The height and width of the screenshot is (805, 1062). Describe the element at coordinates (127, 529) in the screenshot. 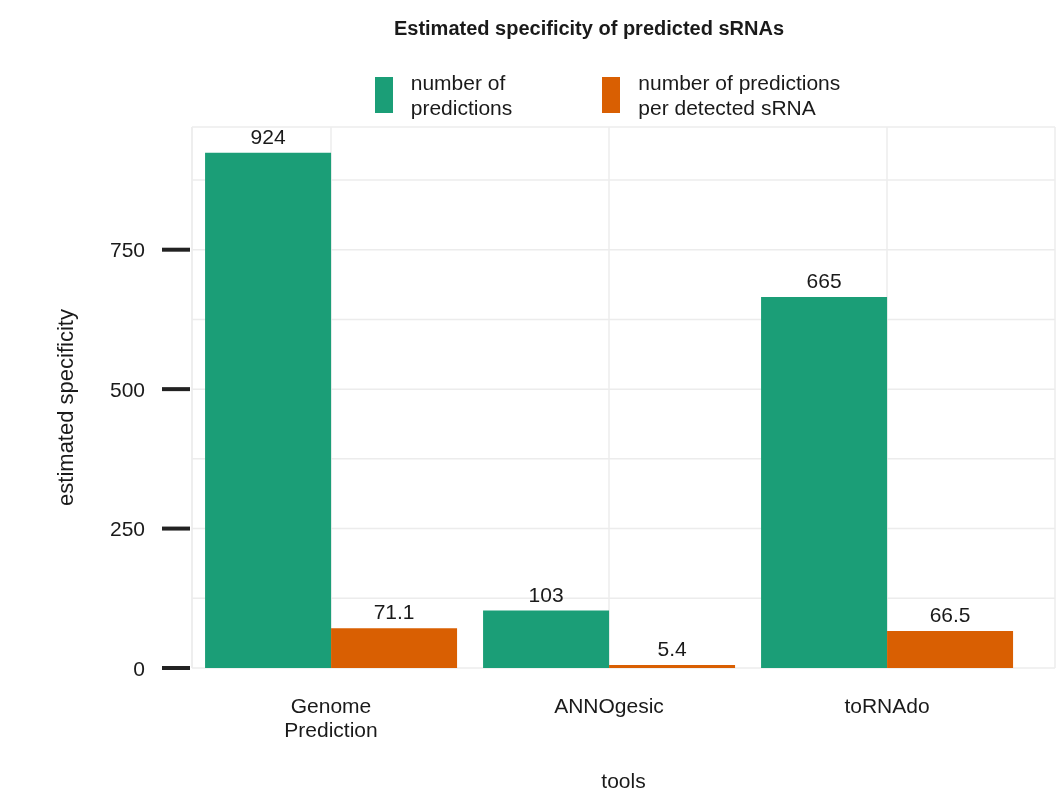

I see `y-tick-label: 250` at that location.